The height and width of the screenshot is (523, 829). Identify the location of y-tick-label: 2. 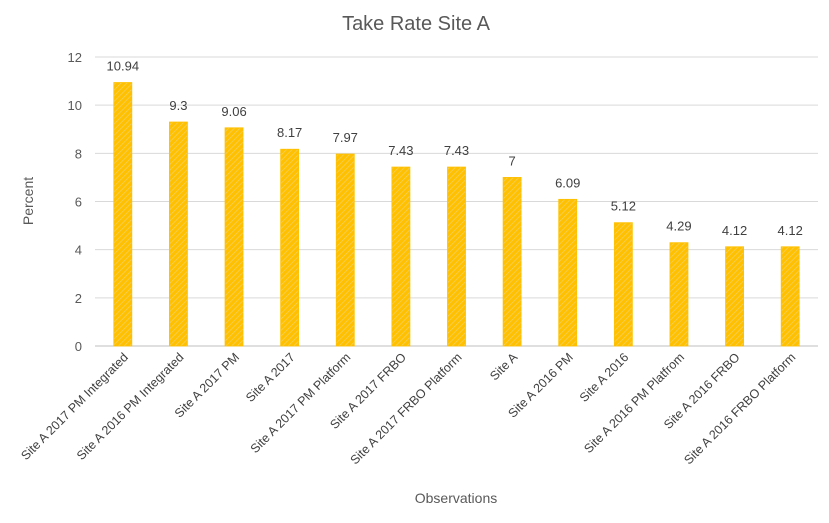
(78, 298).